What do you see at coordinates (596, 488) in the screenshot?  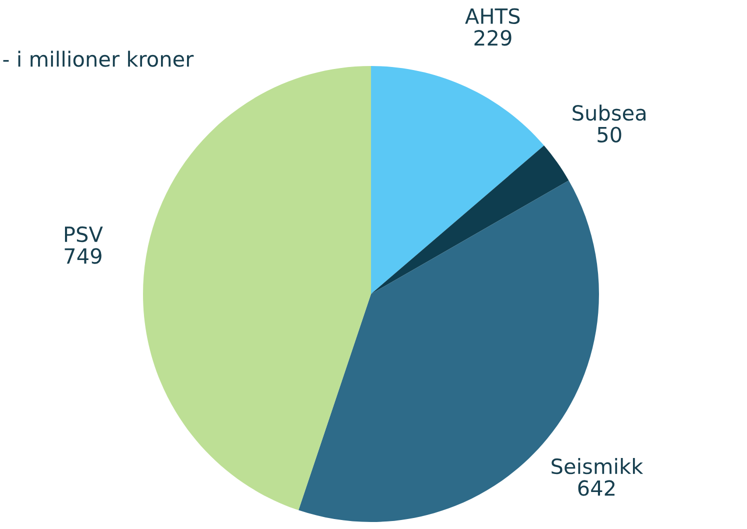 I see `data-label: 642` at bounding box center [596, 488].